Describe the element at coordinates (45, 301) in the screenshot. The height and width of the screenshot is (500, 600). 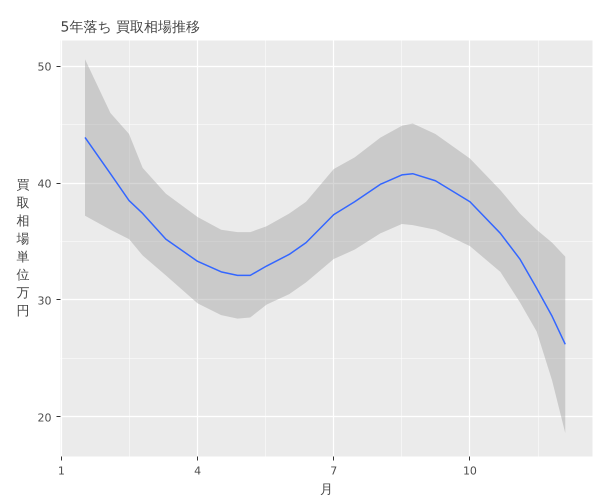
I see `y-tick-label: 30` at that location.